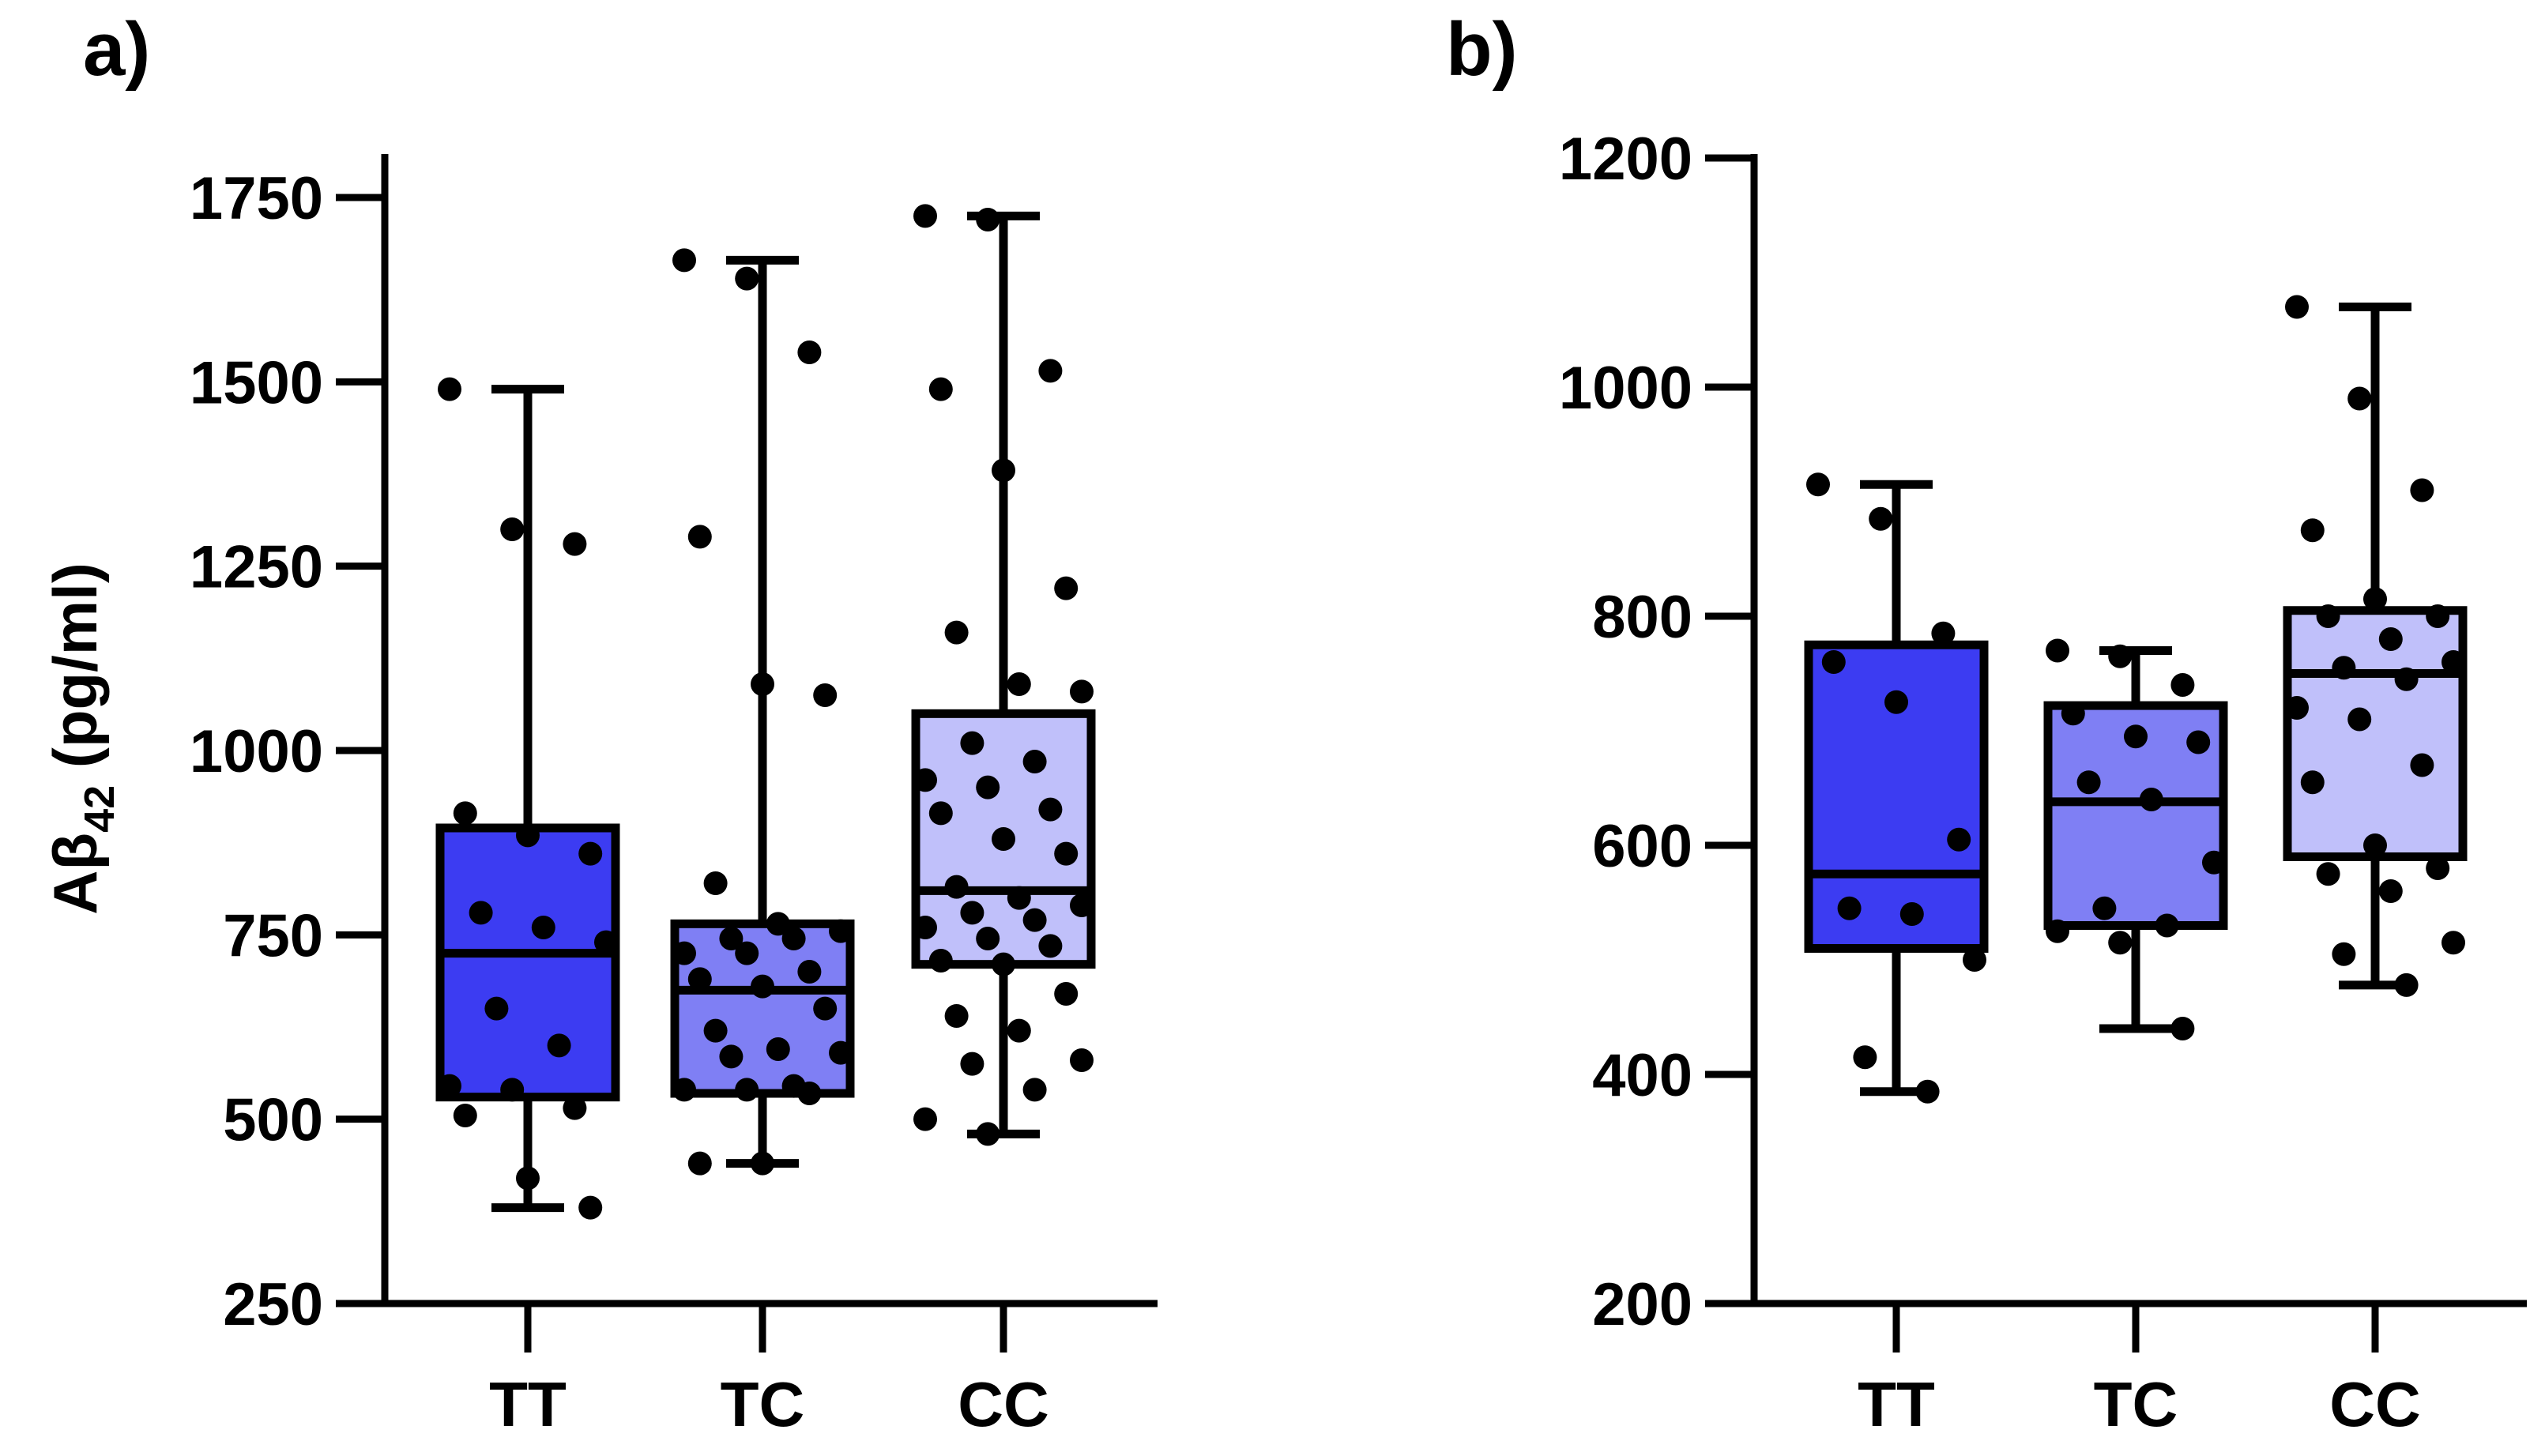  Describe the element at coordinates (1642, 617) in the screenshot. I see `y-tick-label-b: 800` at that location.